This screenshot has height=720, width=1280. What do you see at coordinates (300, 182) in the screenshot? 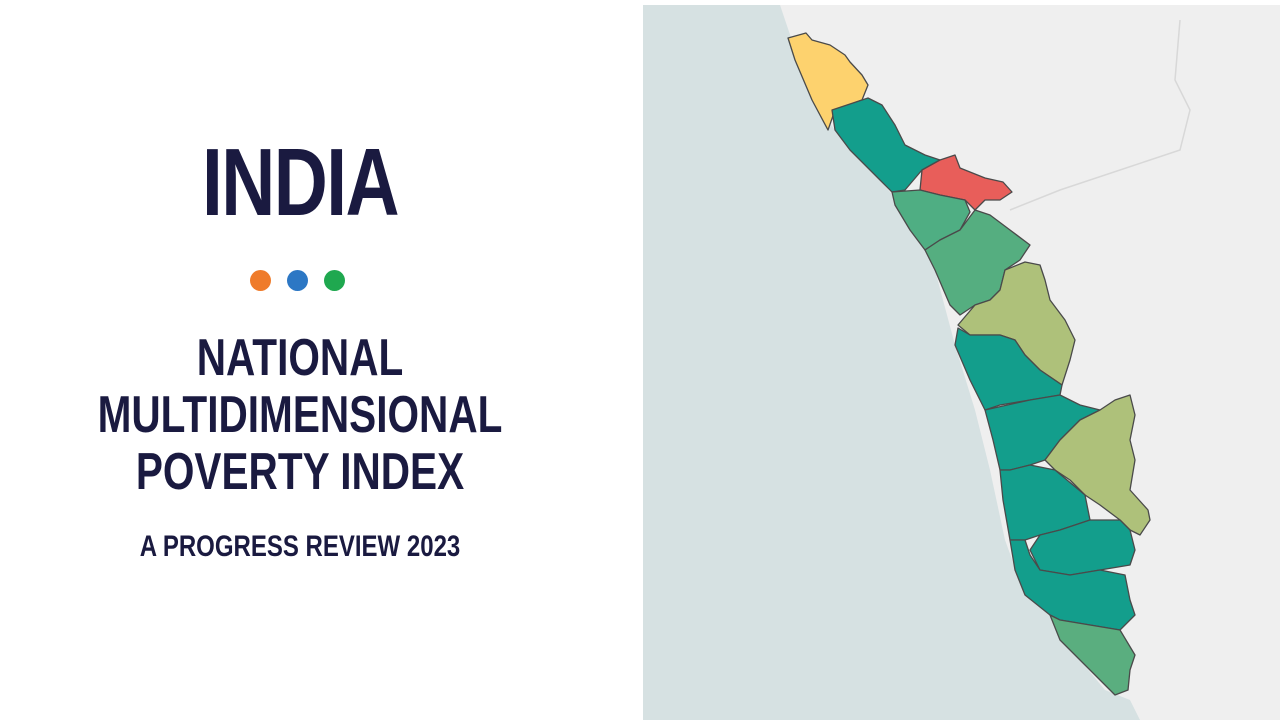
I see `country-title: INDIA` at bounding box center [300, 182].